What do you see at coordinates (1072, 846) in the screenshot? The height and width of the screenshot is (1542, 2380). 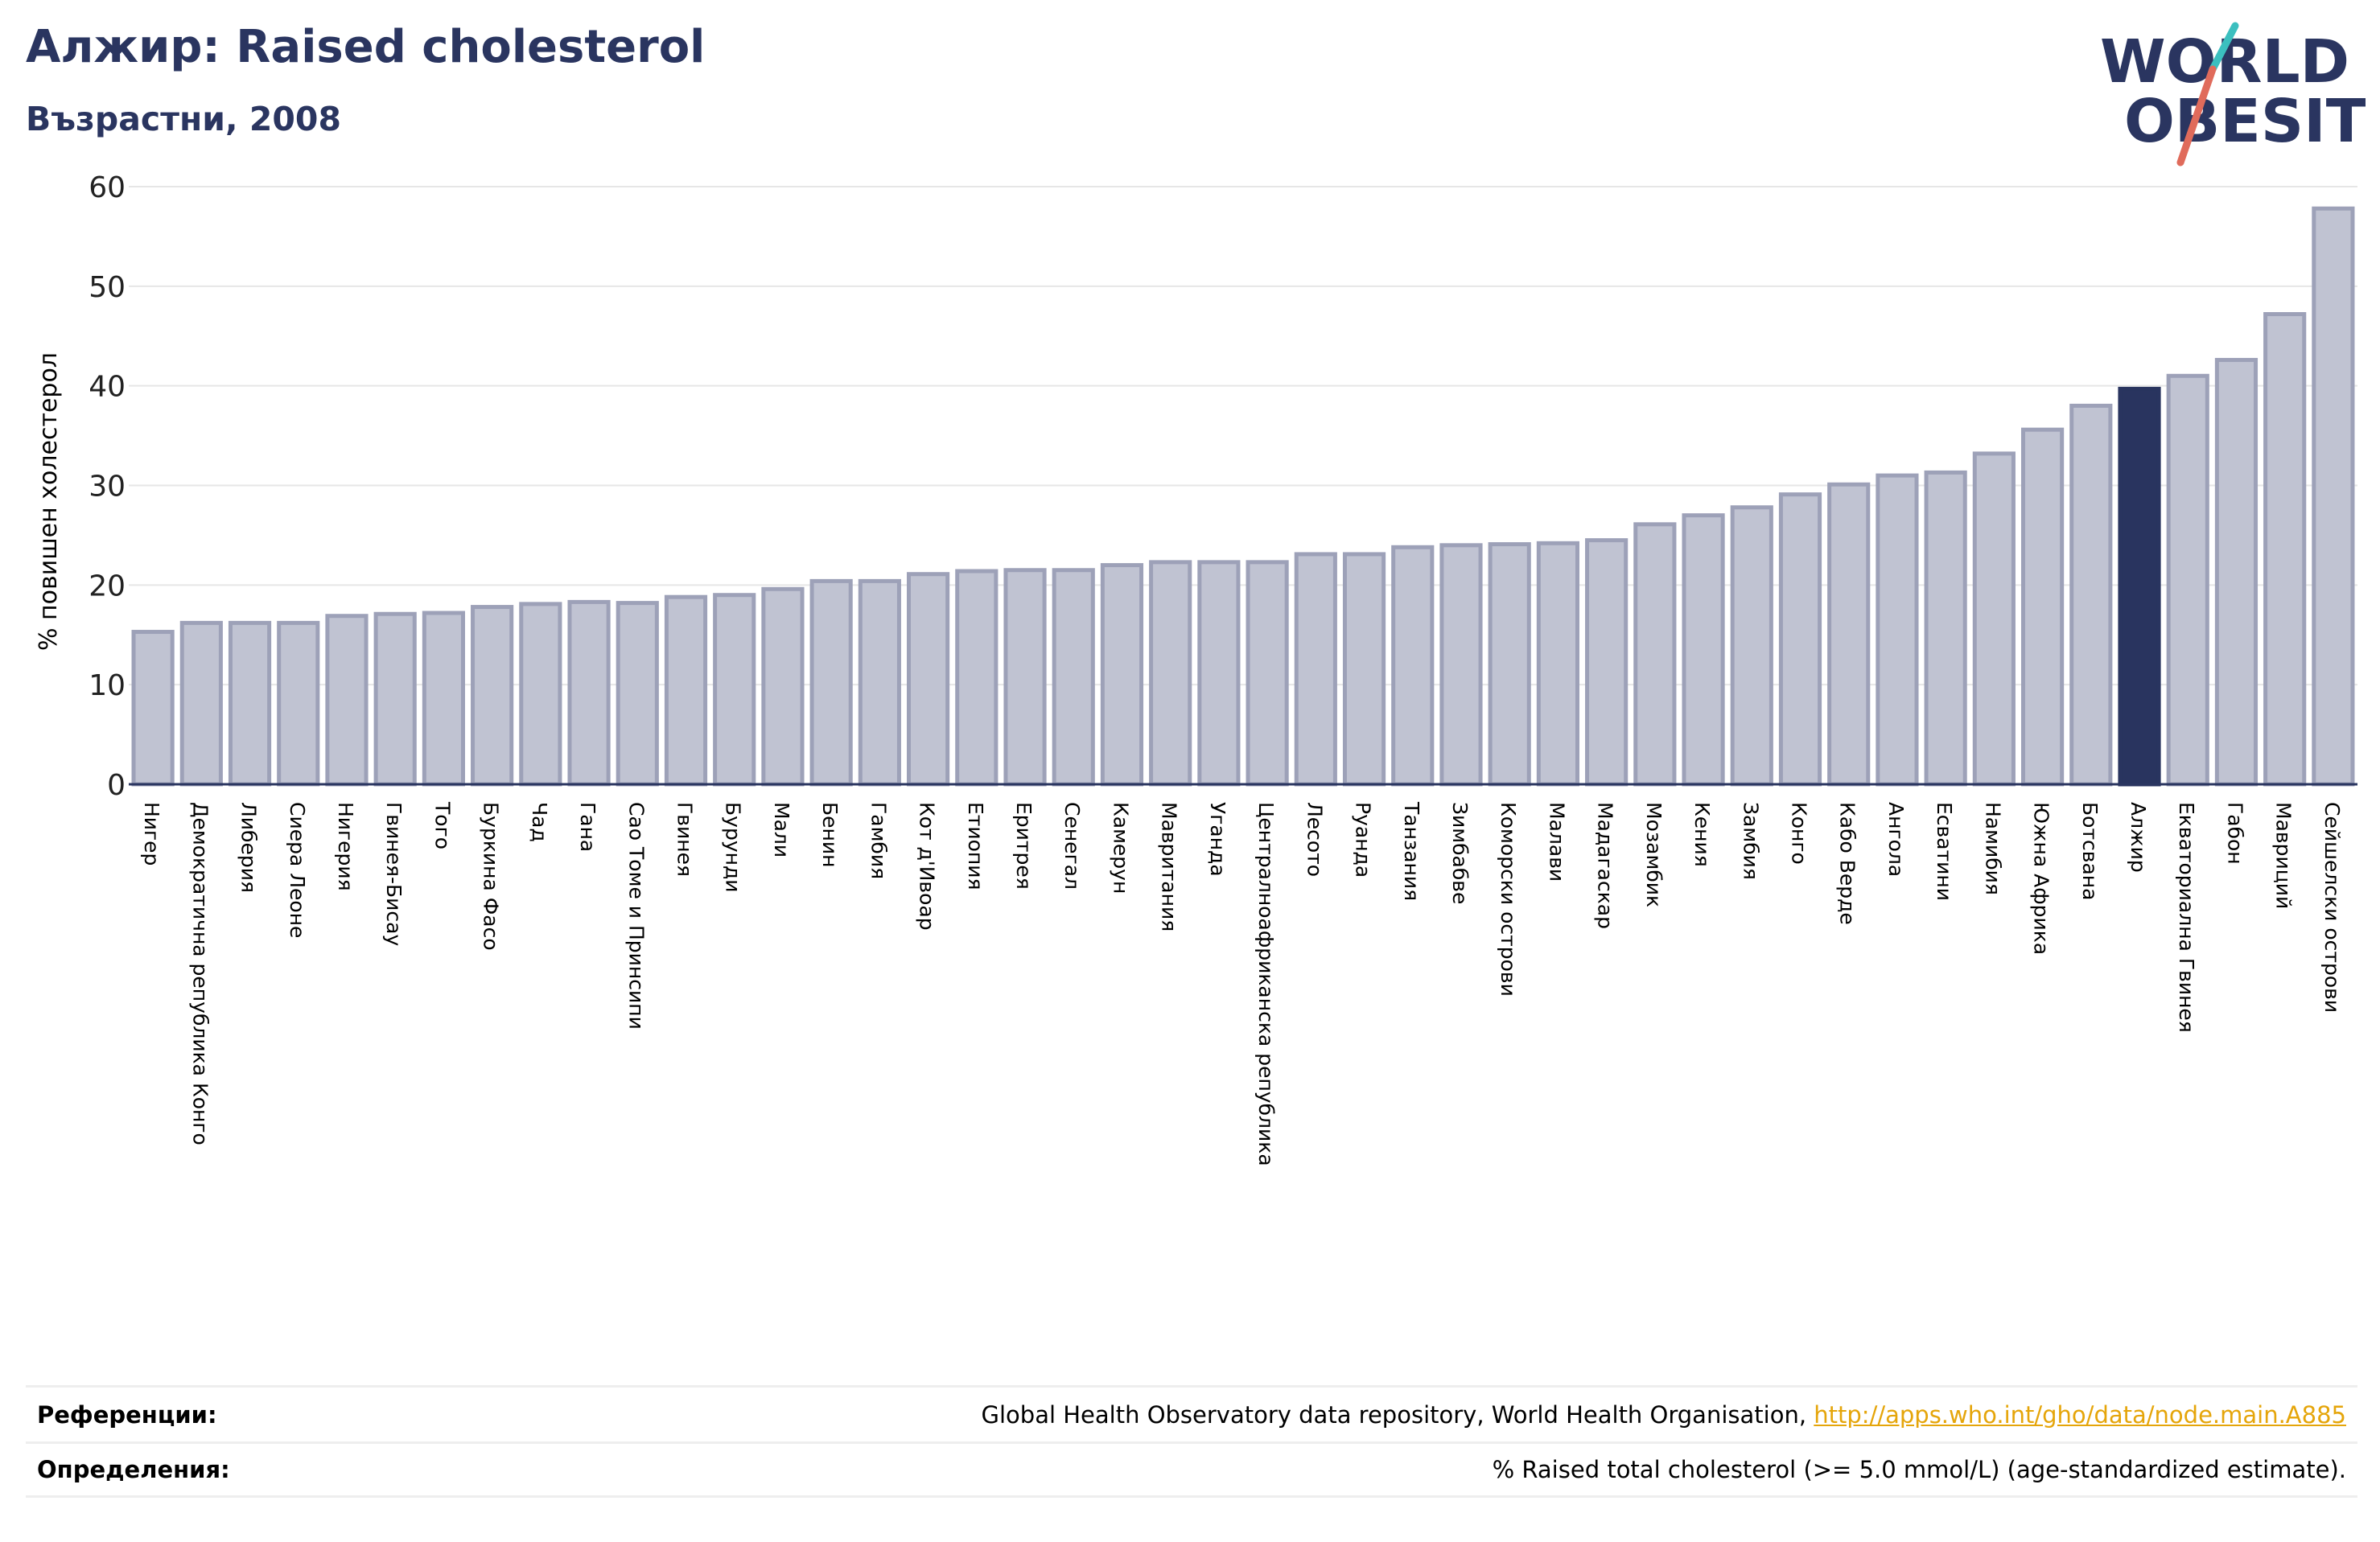 I see `x-tick-label: Сенегал` at bounding box center [1072, 846].